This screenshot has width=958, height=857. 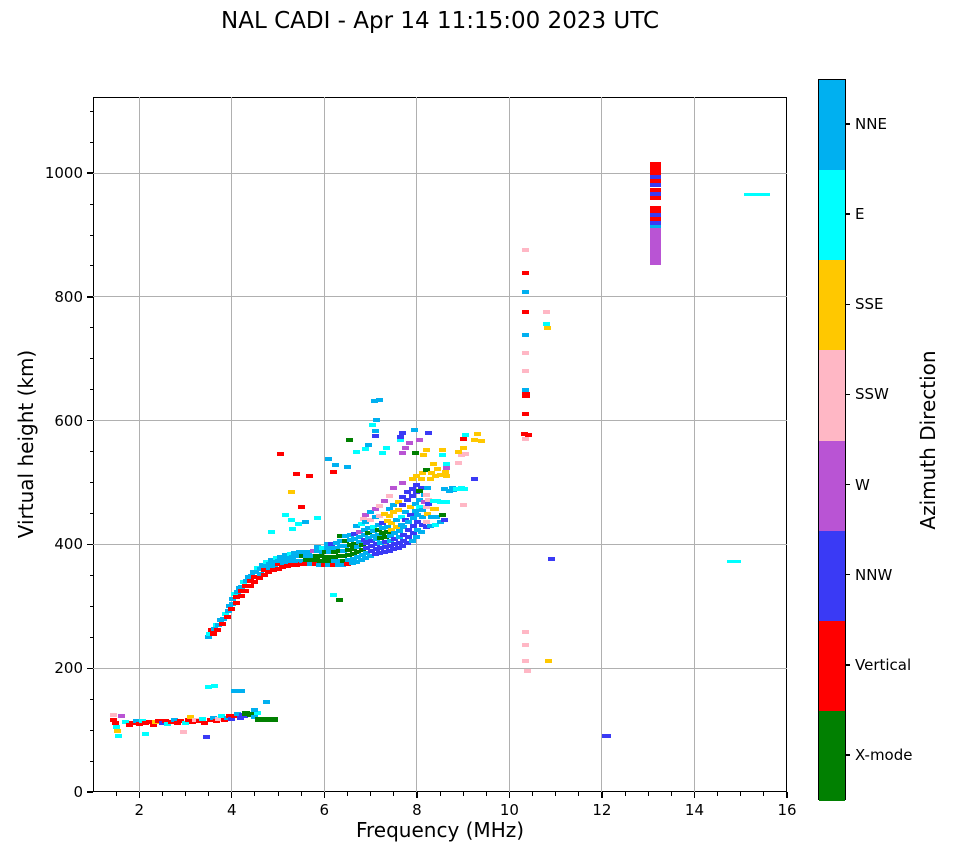 I want to click on y-gridline, so click(x=440, y=173).